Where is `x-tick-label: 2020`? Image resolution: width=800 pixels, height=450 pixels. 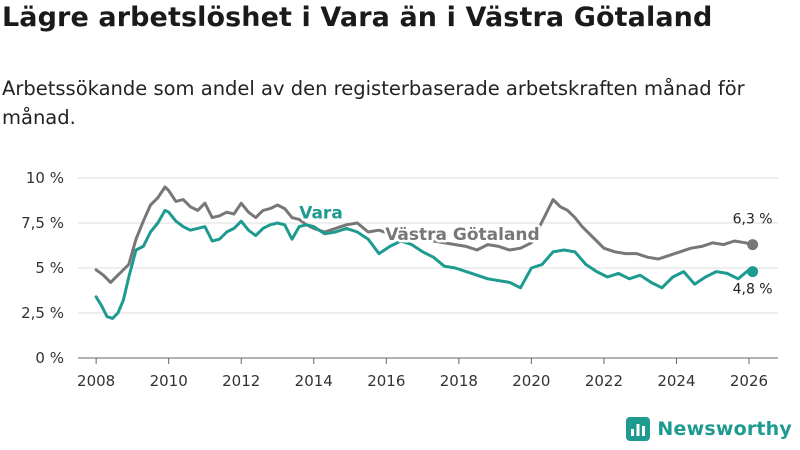 x-tick-label: 2020 is located at coordinates (531, 381).